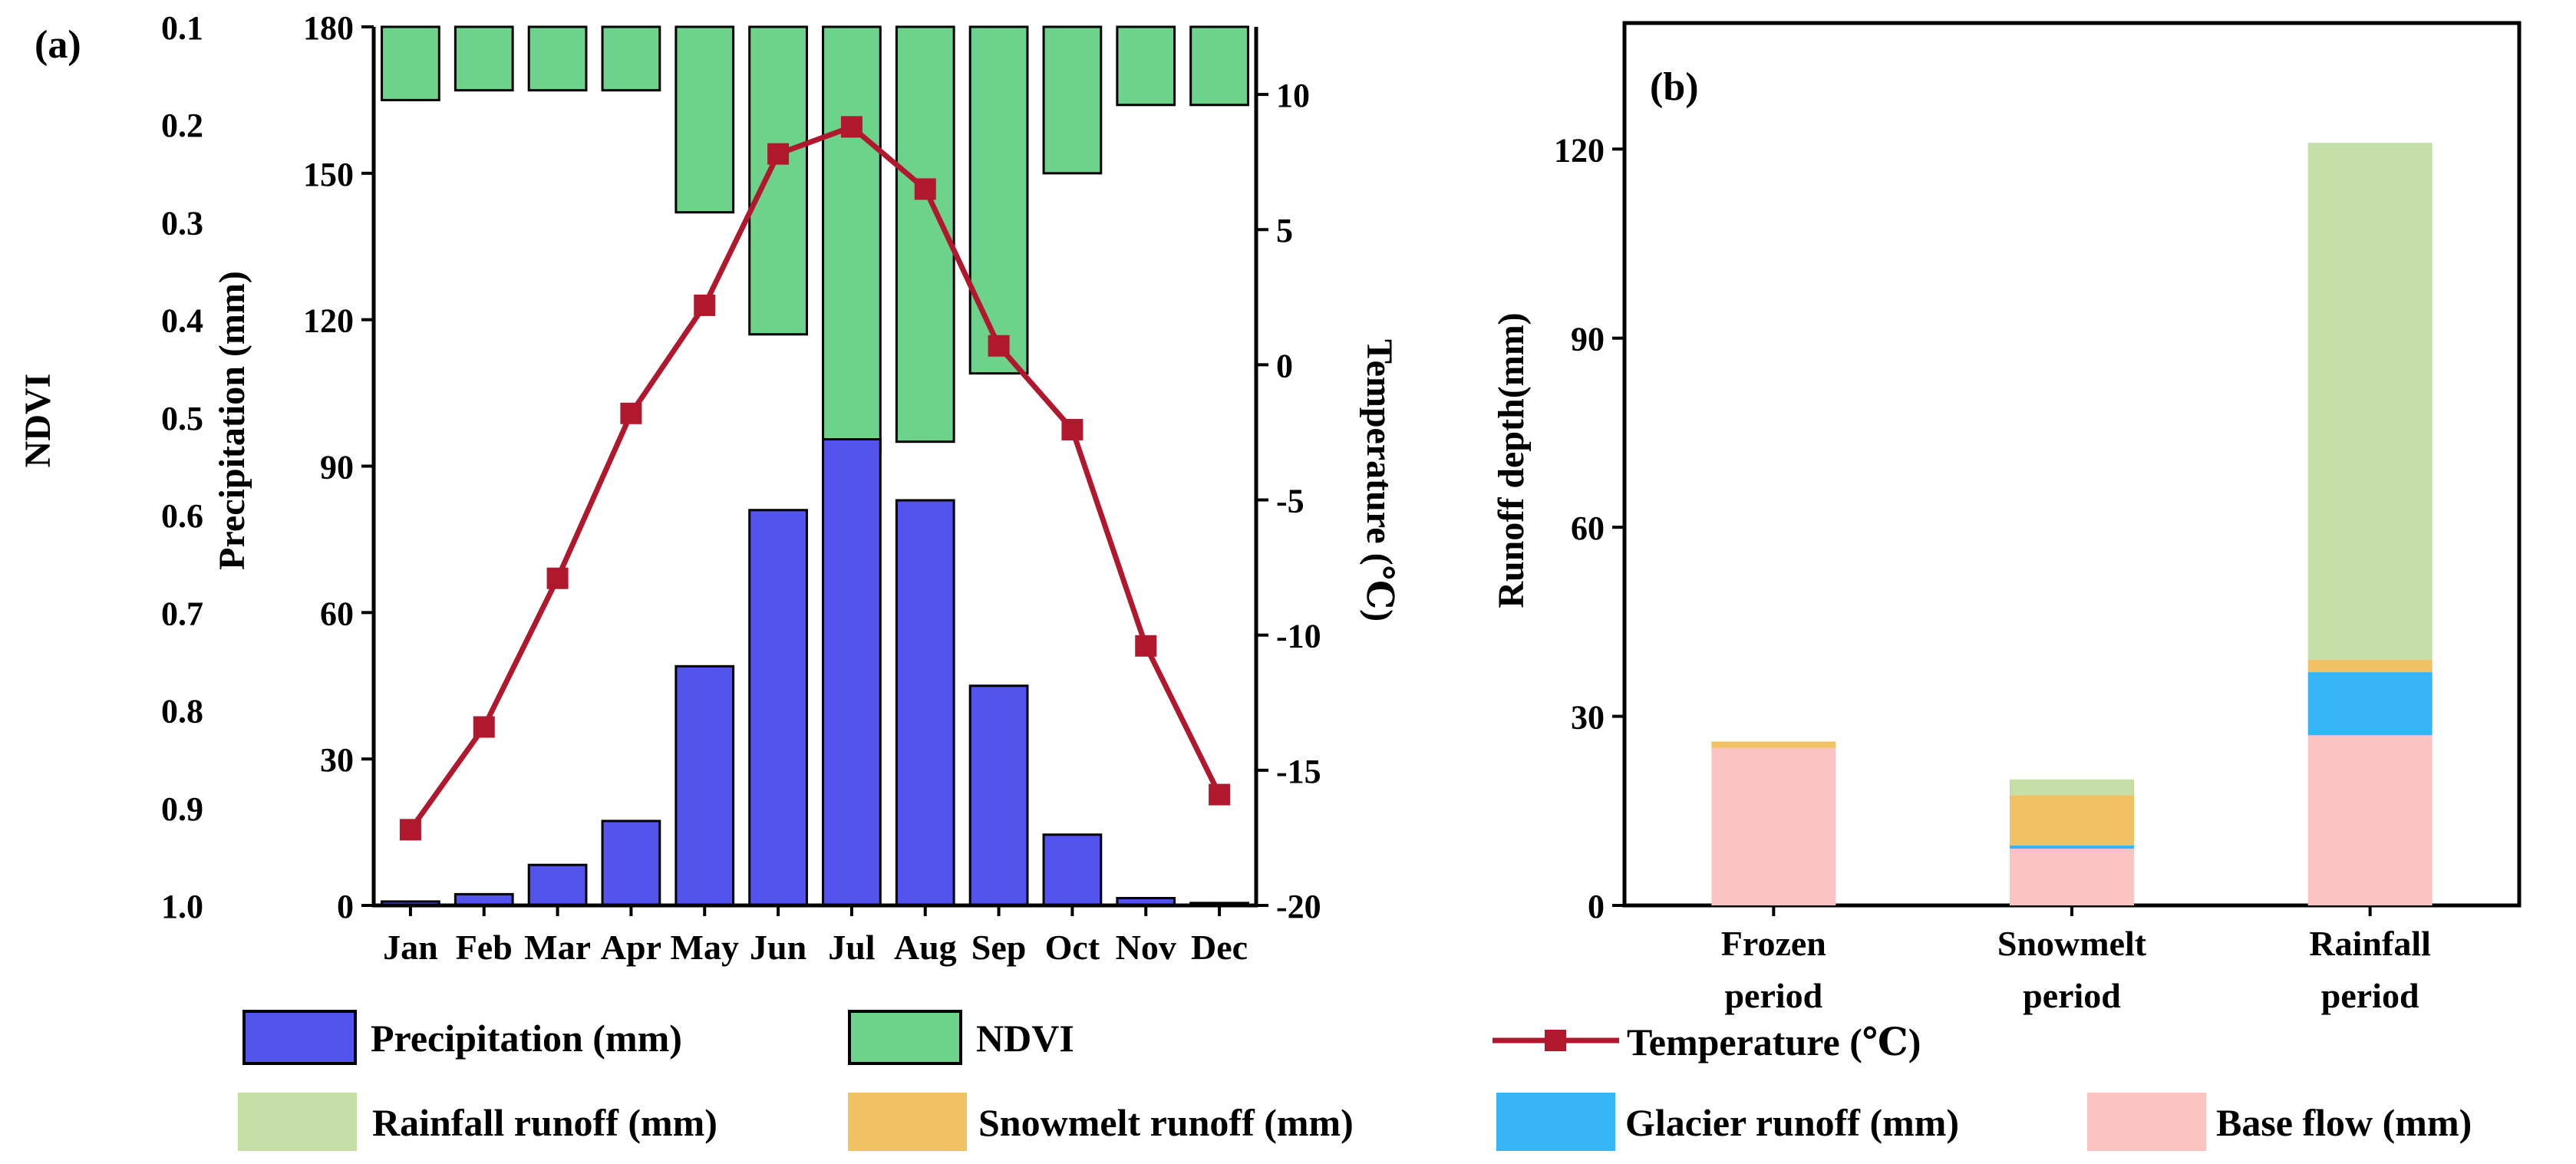  What do you see at coordinates (815, 239) in the screenshot?
I see `ndvi-bars` at bounding box center [815, 239].